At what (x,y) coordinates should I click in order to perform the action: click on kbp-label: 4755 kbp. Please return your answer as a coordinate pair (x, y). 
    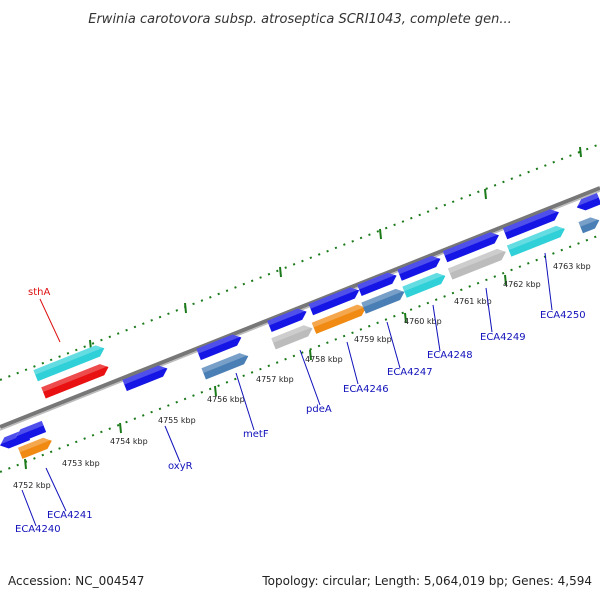
    Looking at the image, I should click on (177, 420).